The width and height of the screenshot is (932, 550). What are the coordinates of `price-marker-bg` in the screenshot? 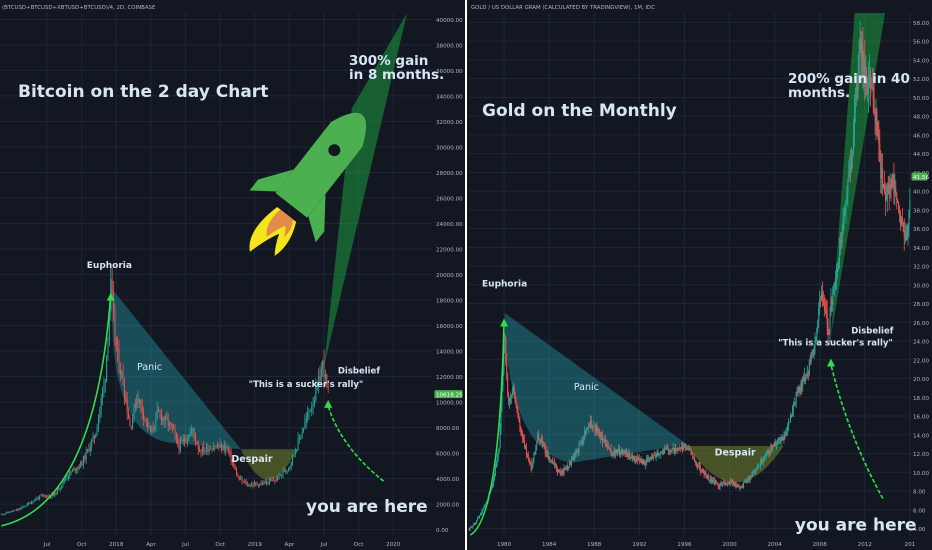 It's located at (448, 394).